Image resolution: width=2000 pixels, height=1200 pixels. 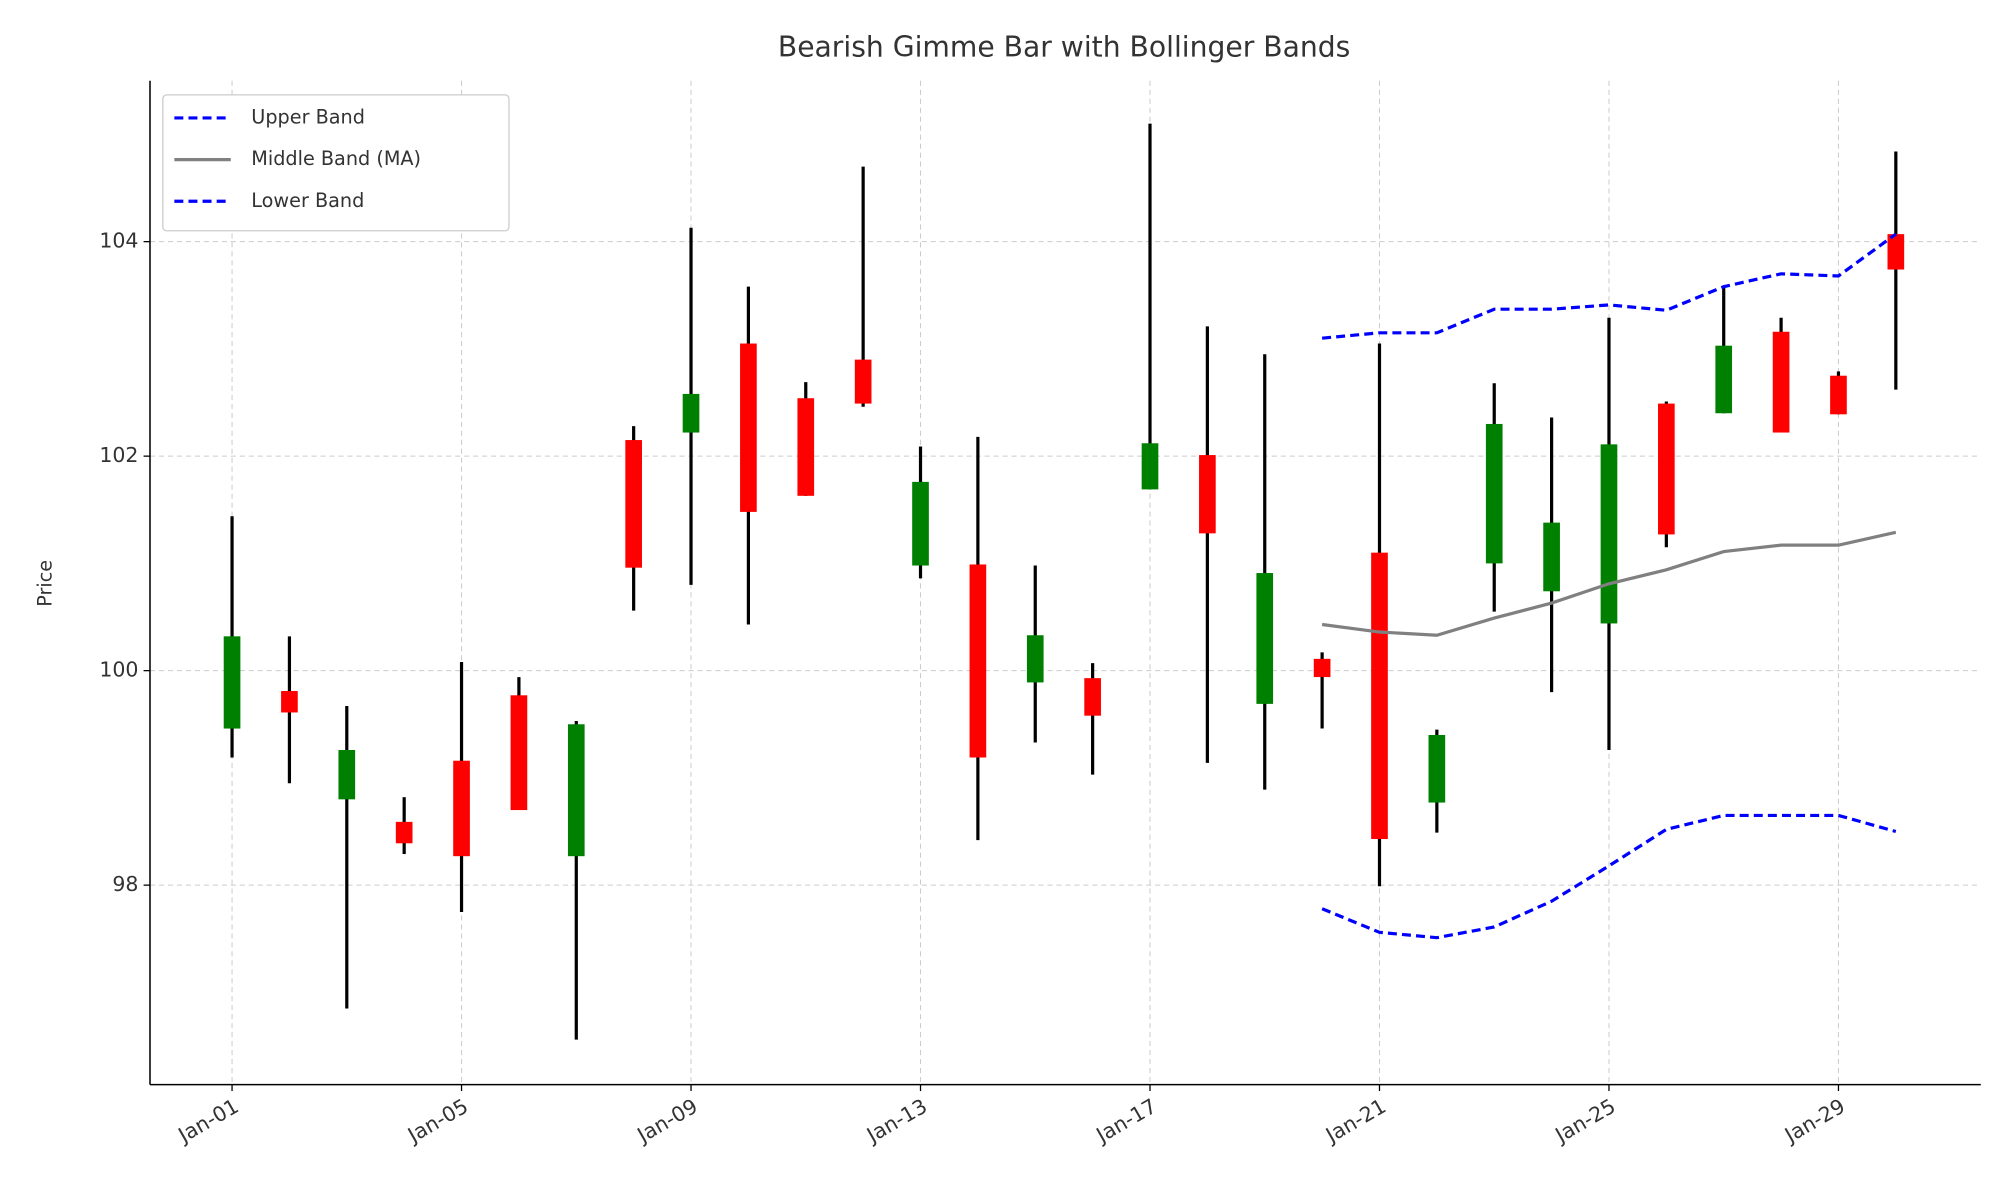 I want to click on chart-title: Bearish Gimme Bar with Bollinger Bands, so click(x=1064, y=47).